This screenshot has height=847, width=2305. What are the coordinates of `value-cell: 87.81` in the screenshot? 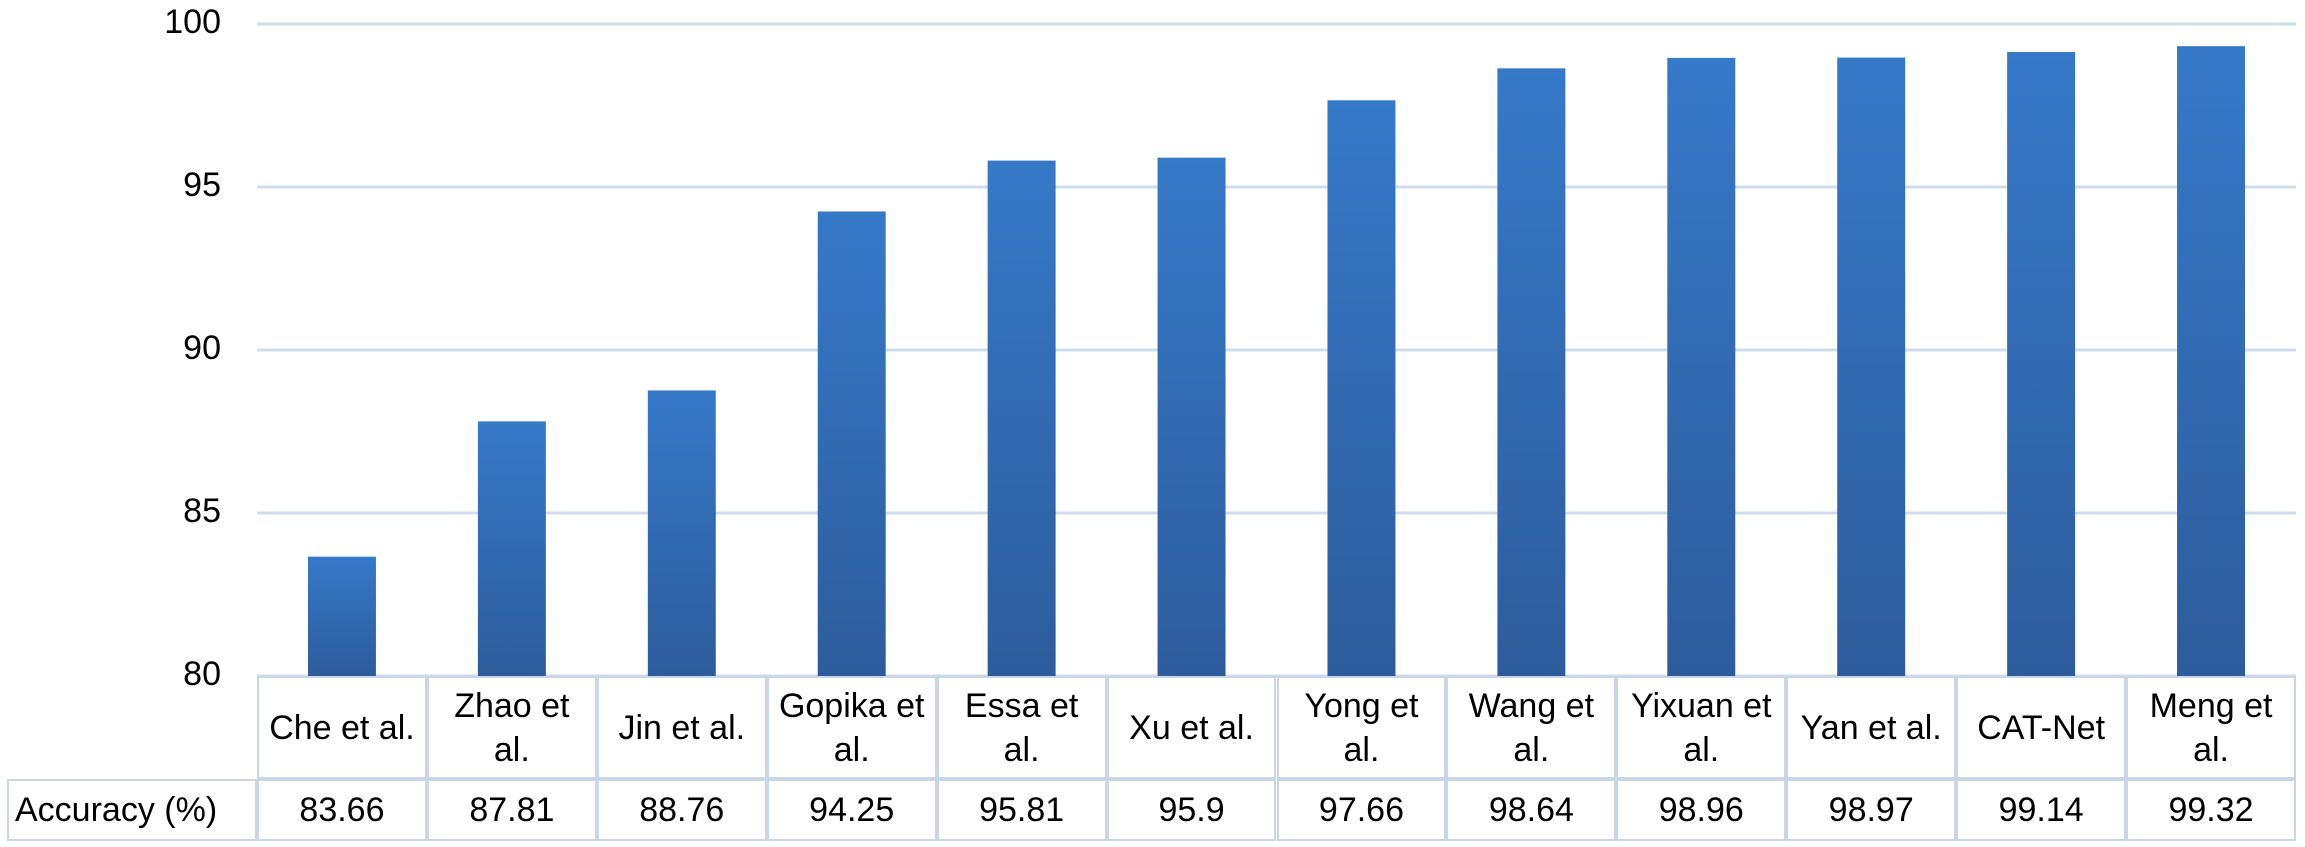 It's located at (511, 810).